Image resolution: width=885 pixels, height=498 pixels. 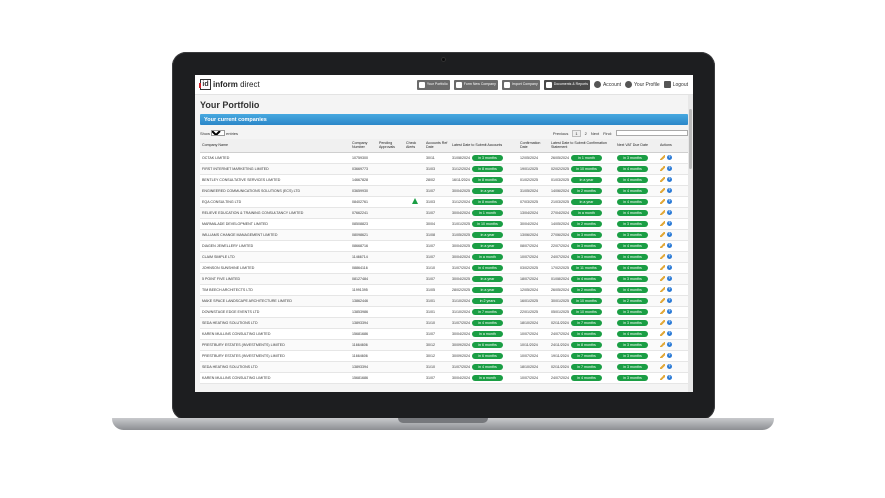 I want to click on logout-link: Logout, so click(x=675, y=84).